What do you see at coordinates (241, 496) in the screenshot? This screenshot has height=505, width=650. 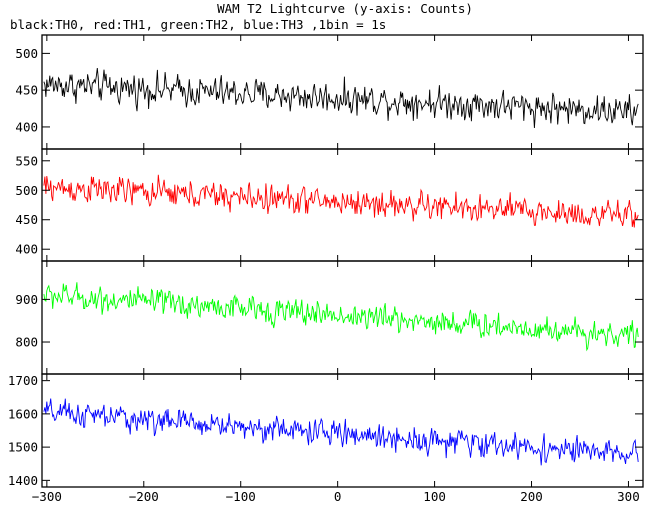 I see `x-tick-label: −100` at bounding box center [241, 496].